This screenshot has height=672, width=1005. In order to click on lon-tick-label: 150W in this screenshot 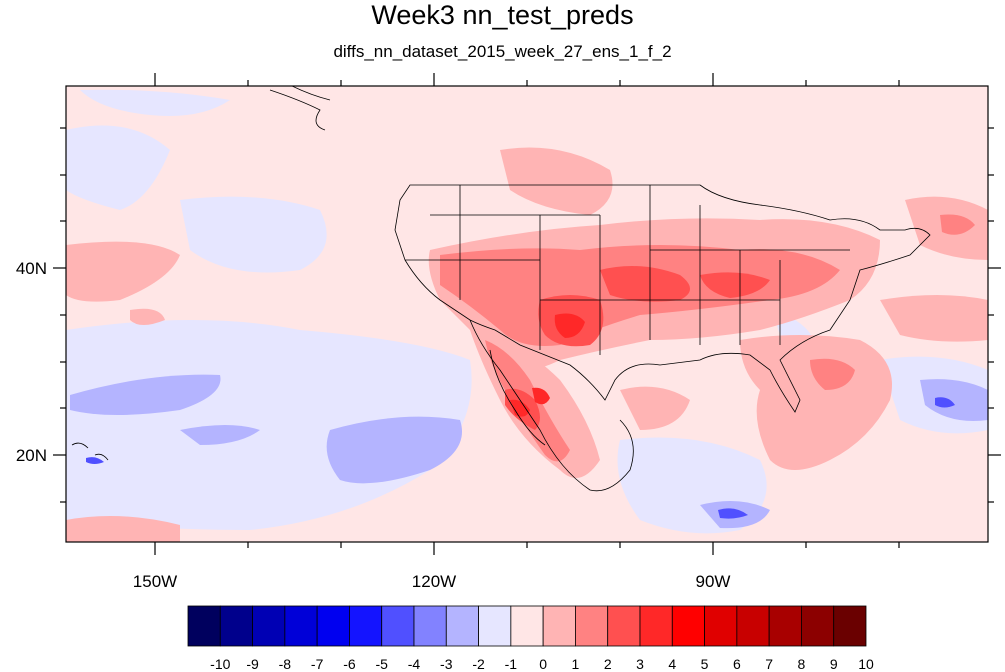, I will do `click(155, 581)`.